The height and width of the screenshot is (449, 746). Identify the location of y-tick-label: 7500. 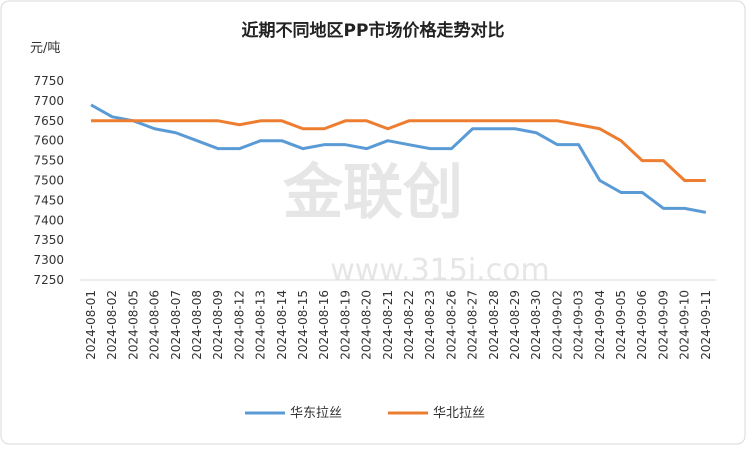
(48, 181).